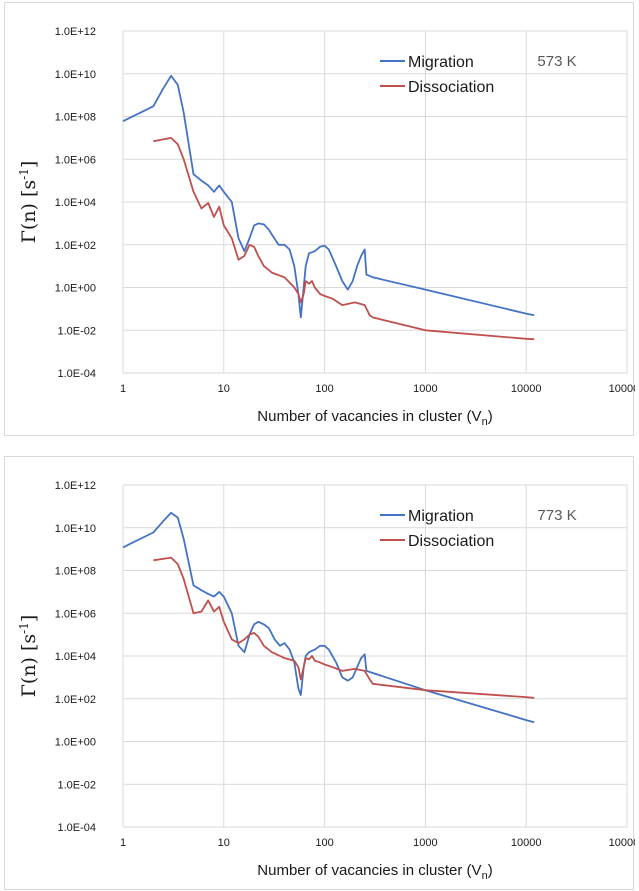  Describe the element at coordinates (556, 61) in the screenshot. I see `temperature-annotation: 573 K` at that location.